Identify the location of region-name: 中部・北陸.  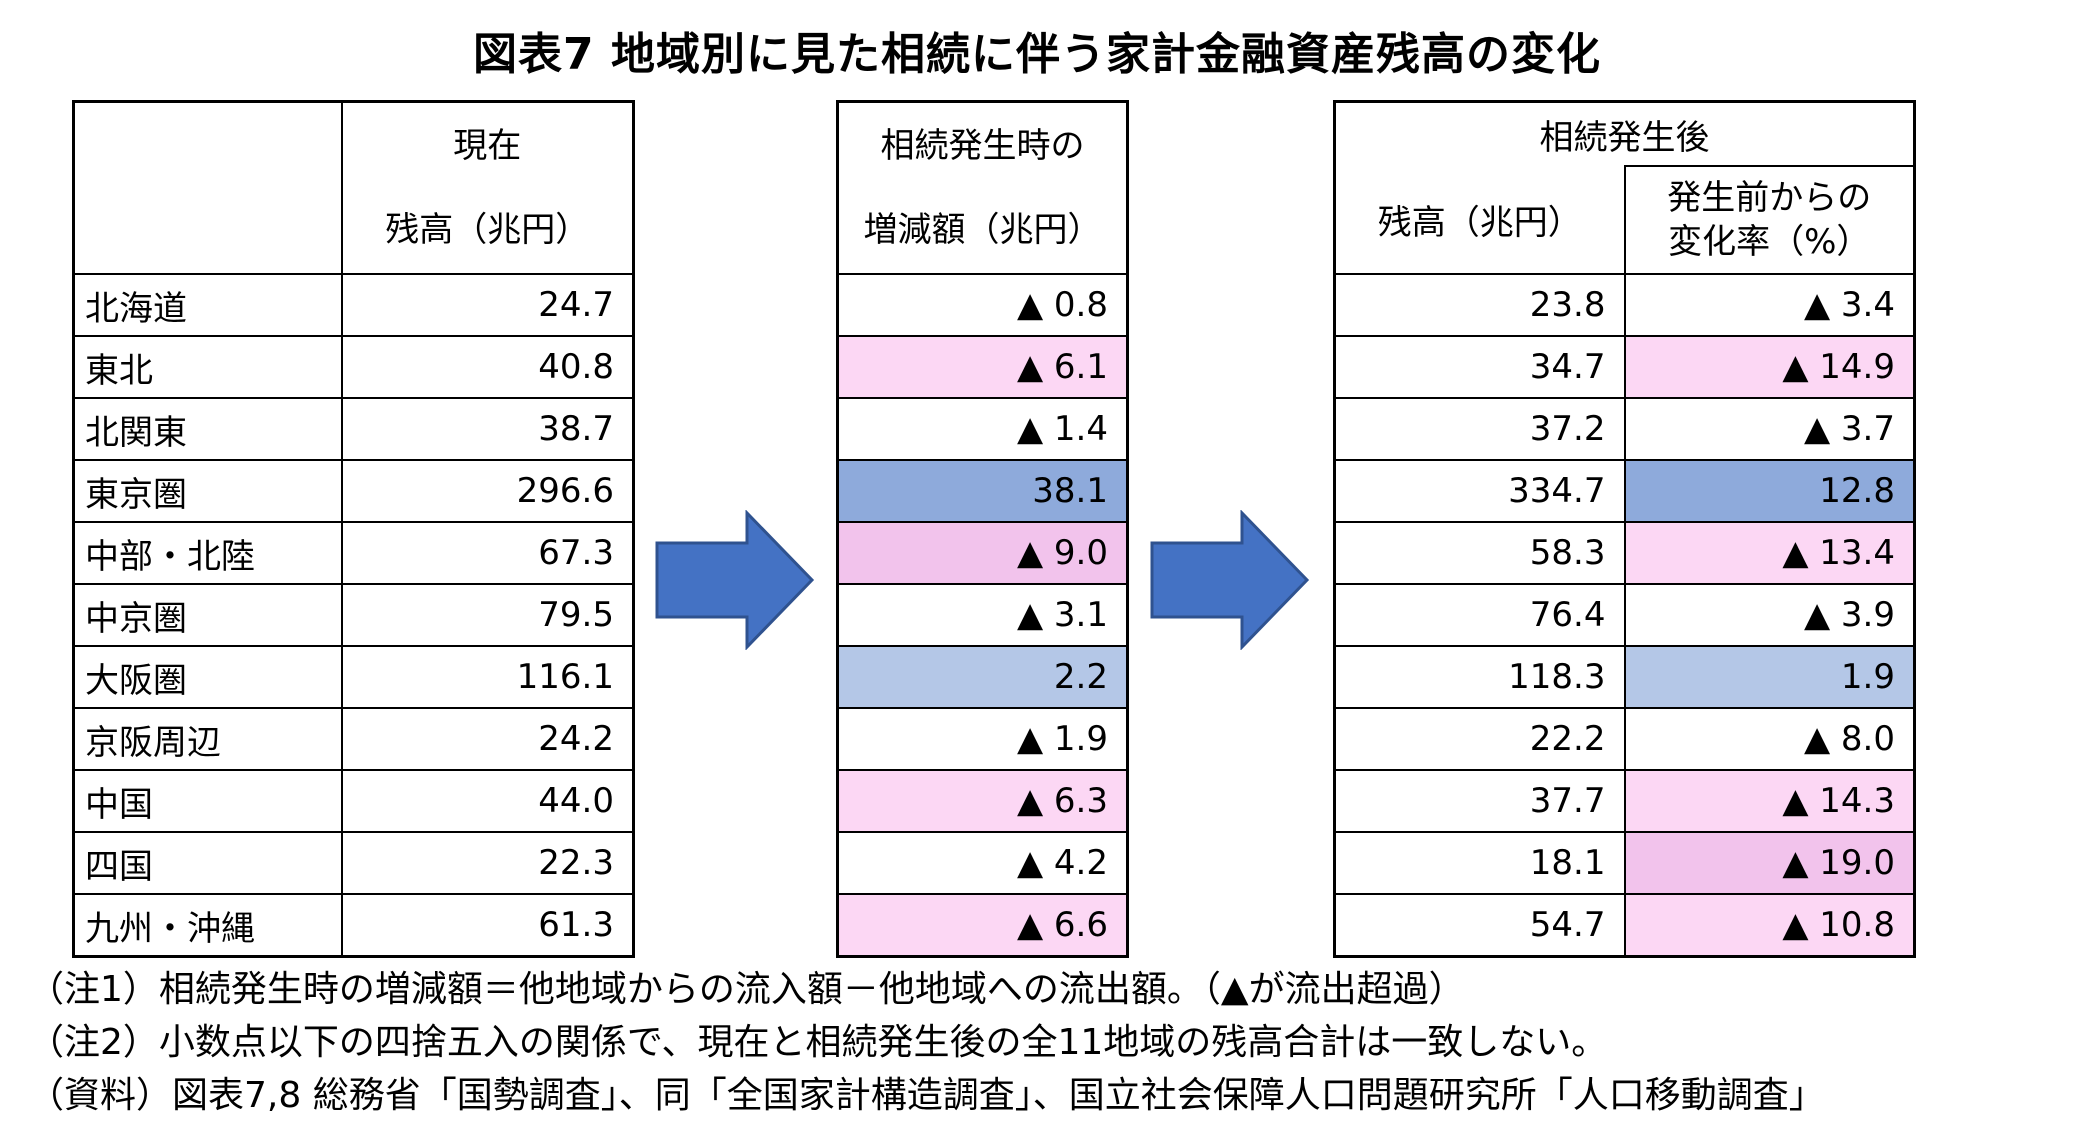
(207, 553).